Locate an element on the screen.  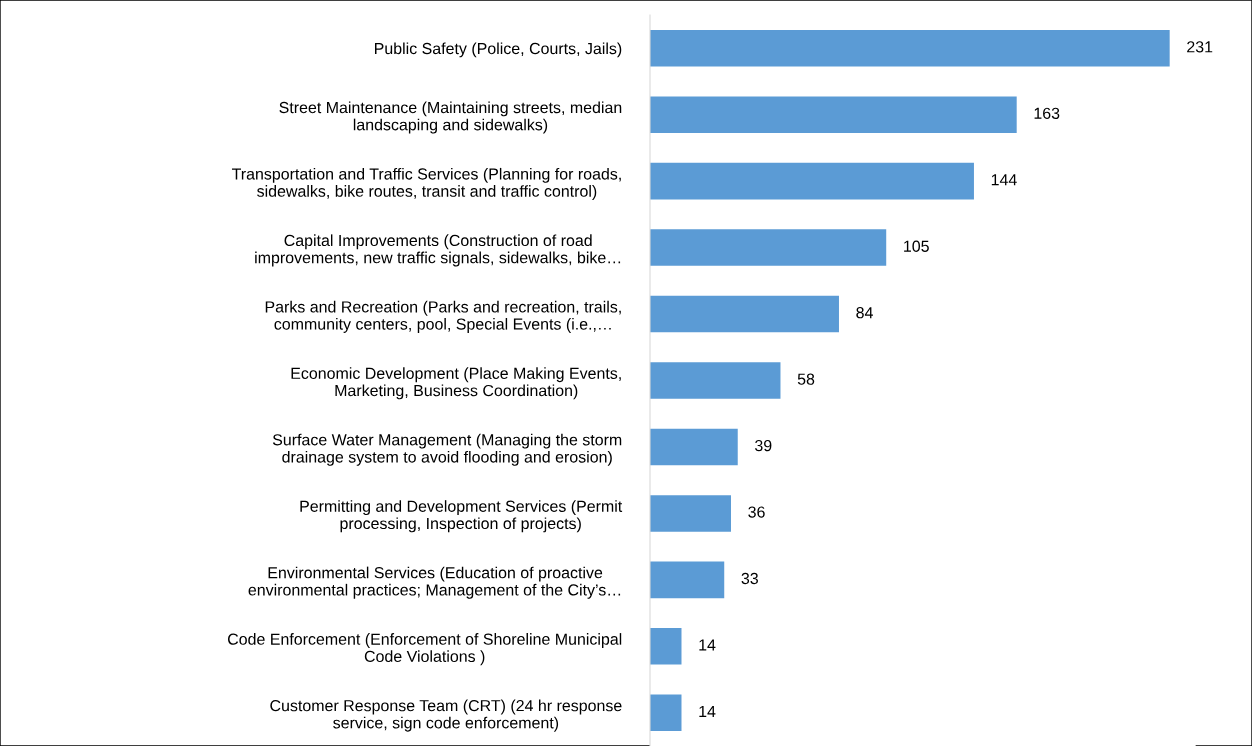
y-tick-label: Code Enforcement (Enforcement of Shoreline Municipal Code Violations ) is located at coordinates (424, 649).